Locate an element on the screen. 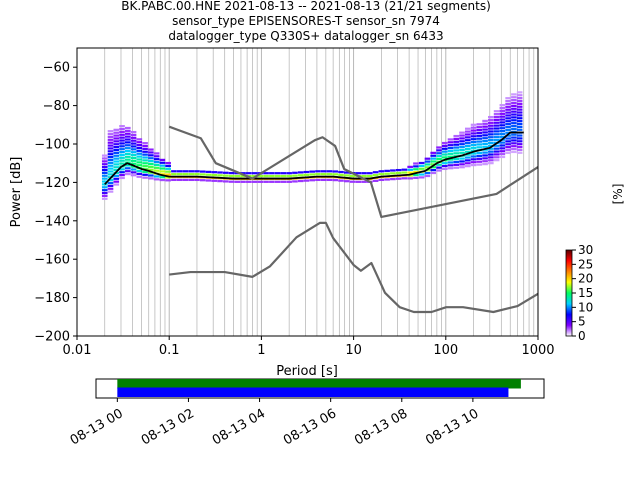 The image size is (640, 480). mean-line is located at coordinates (314, 158).